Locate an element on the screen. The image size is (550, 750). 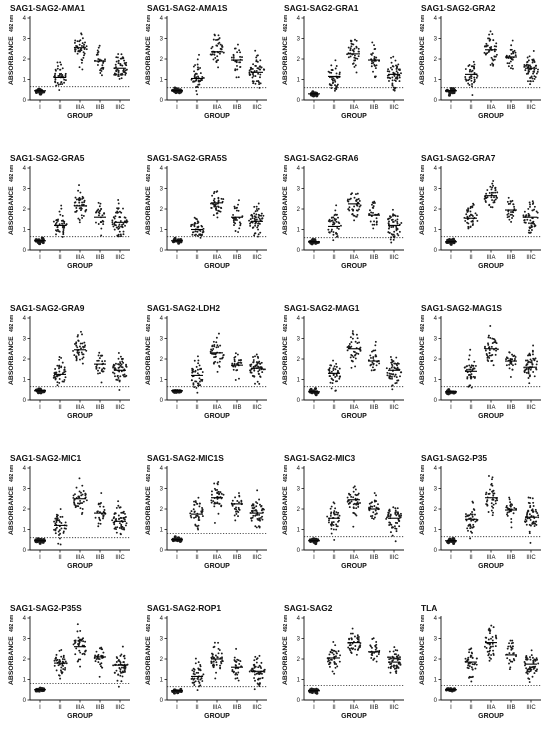
x-tick-label: IIIB is located at coordinates (373, 558).